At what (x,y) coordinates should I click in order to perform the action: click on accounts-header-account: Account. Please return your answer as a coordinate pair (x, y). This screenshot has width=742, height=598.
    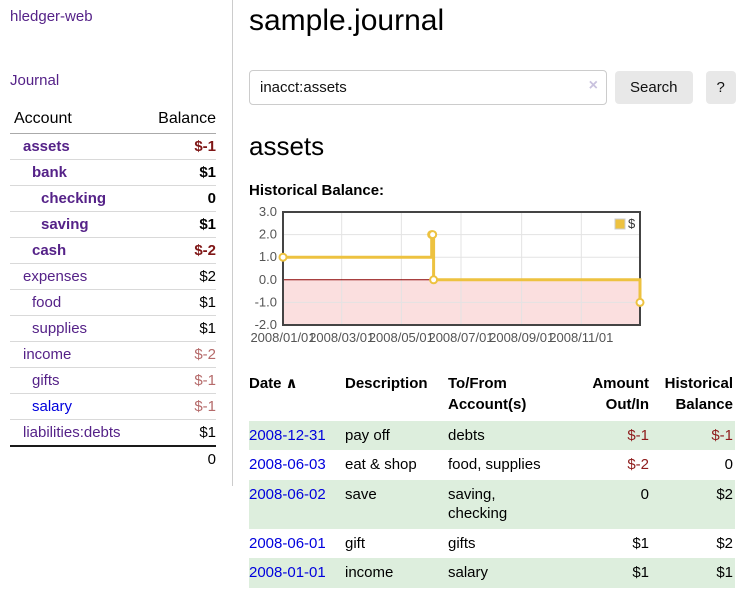
    Looking at the image, I should click on (76, 122).